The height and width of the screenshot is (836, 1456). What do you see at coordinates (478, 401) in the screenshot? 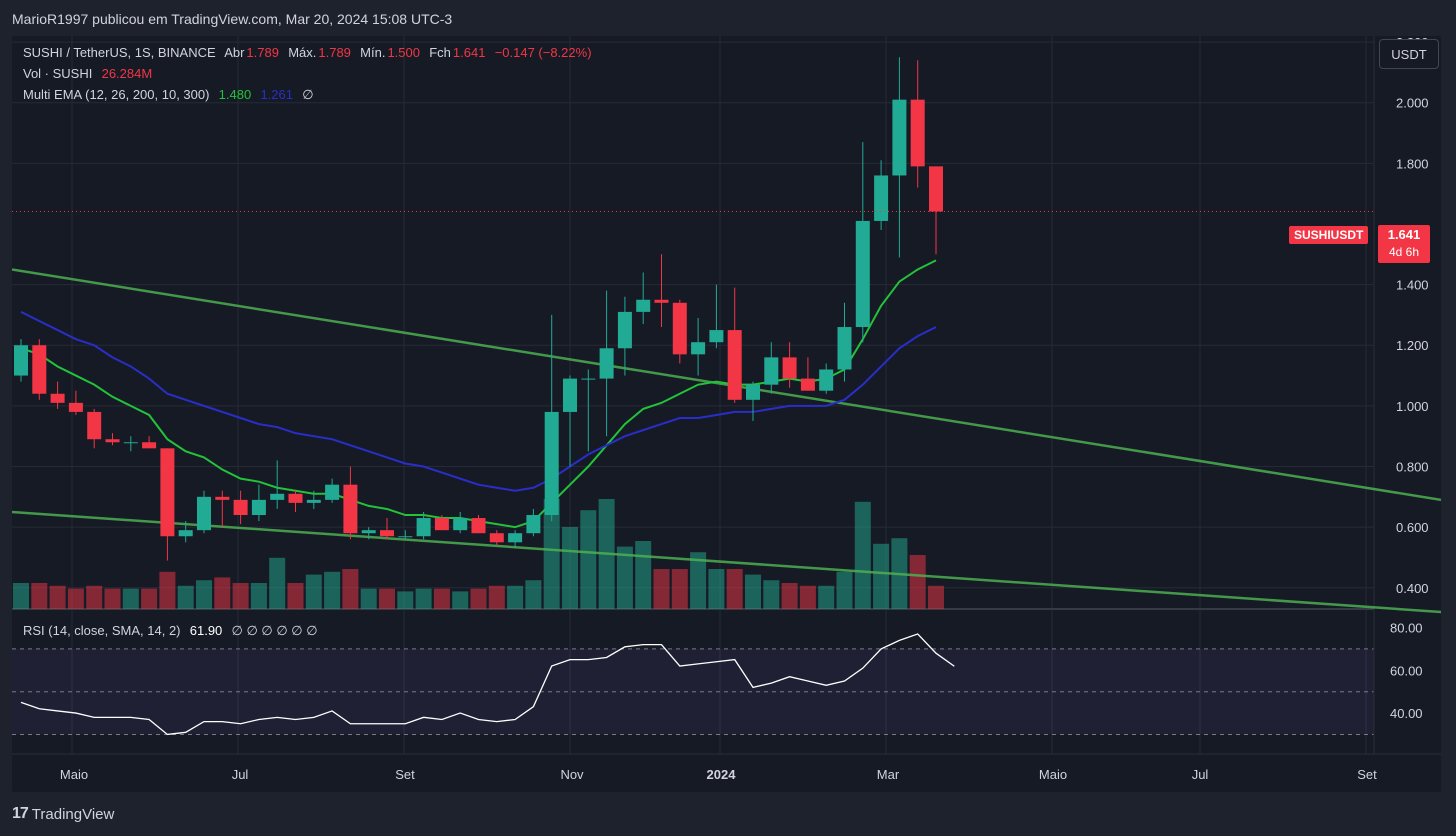
I see `ema-slow-line` at bounding box center [478, 401].